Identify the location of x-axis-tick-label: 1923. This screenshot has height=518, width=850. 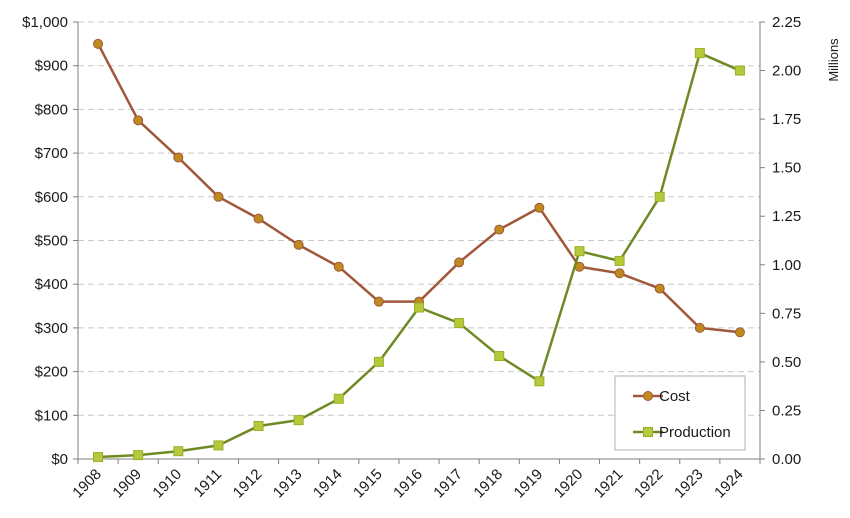
(689, 484).